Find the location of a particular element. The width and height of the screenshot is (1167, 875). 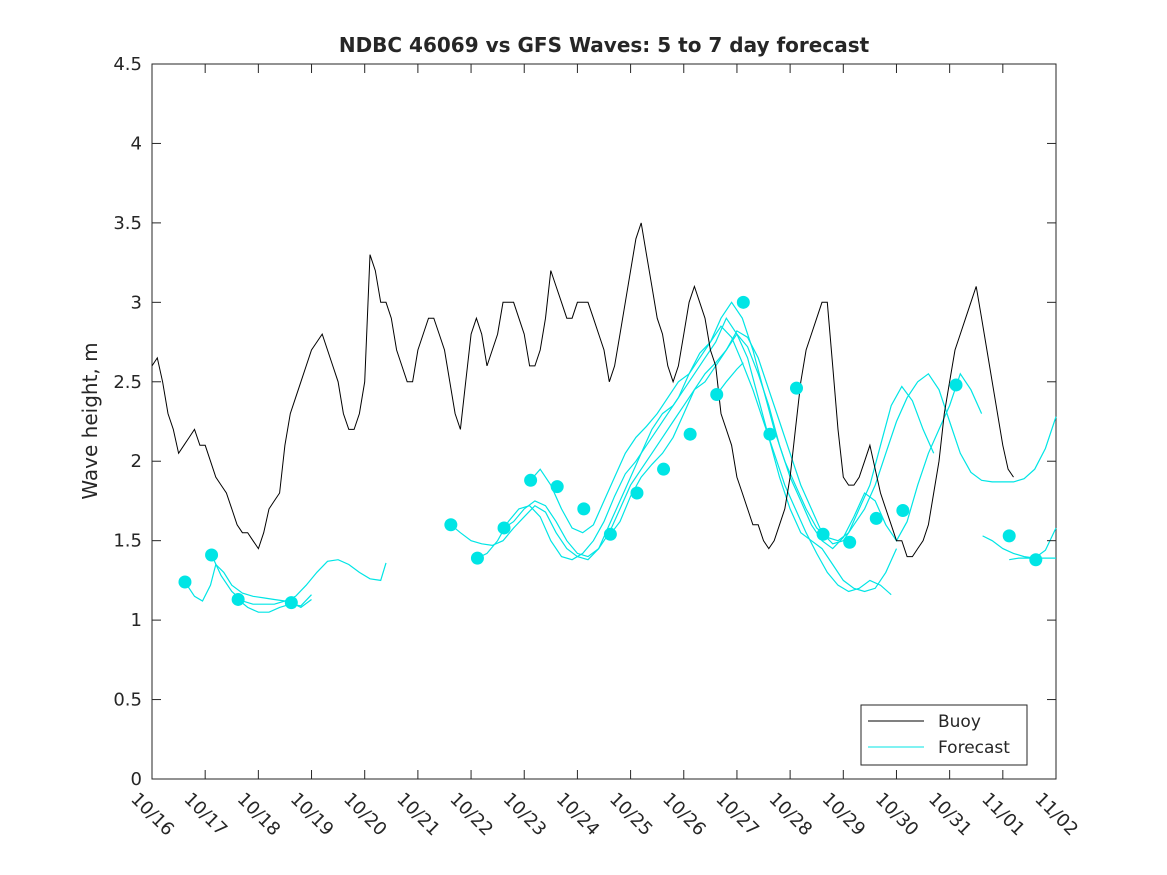

y-tick-label: 2 is located at coordinates (136, 461).